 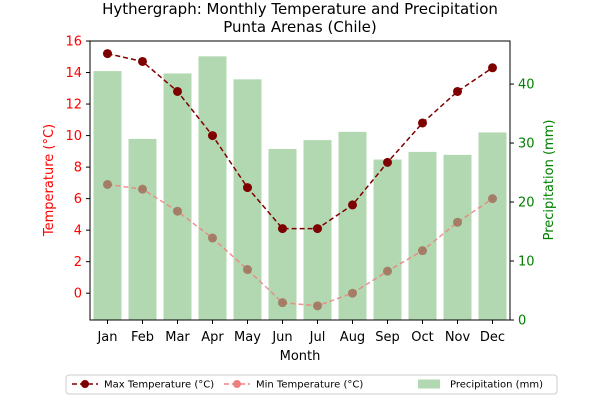 I want to click on right-tick-label: 40, so click(x=526, y=85).